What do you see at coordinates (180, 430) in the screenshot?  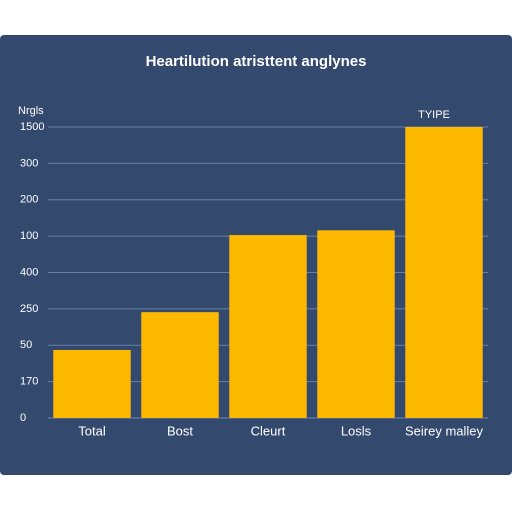 I see `x-tick-label: Bost` at bounding box center [180, 430].